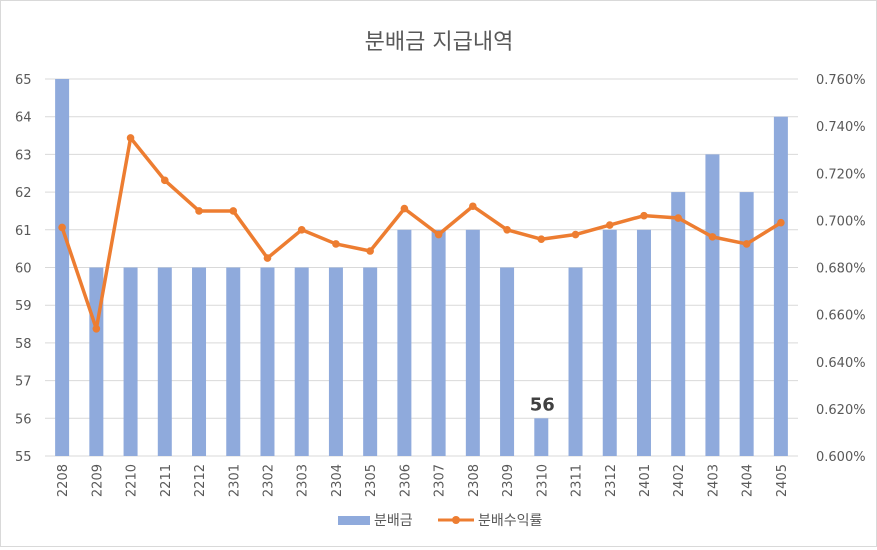 The image size is (877, 550). What do you see at coordinates (713, 480) in the screenshot?
I see `x-tick-label: 2403` at bounding box center [713, 480].